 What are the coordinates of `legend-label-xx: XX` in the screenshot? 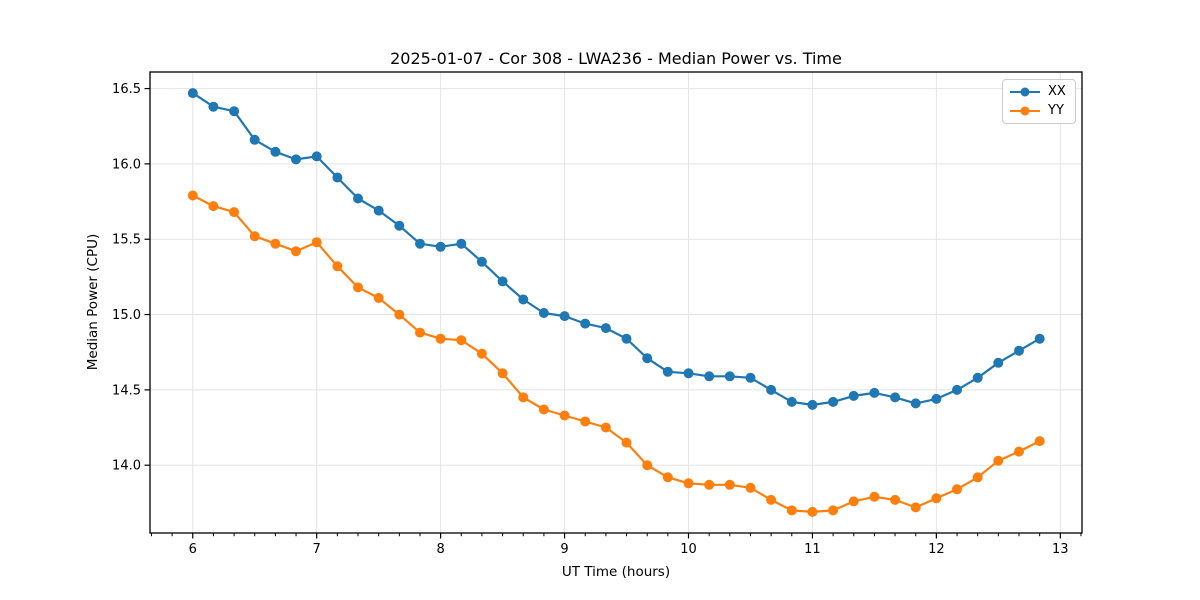 It's located at (1057, 91).